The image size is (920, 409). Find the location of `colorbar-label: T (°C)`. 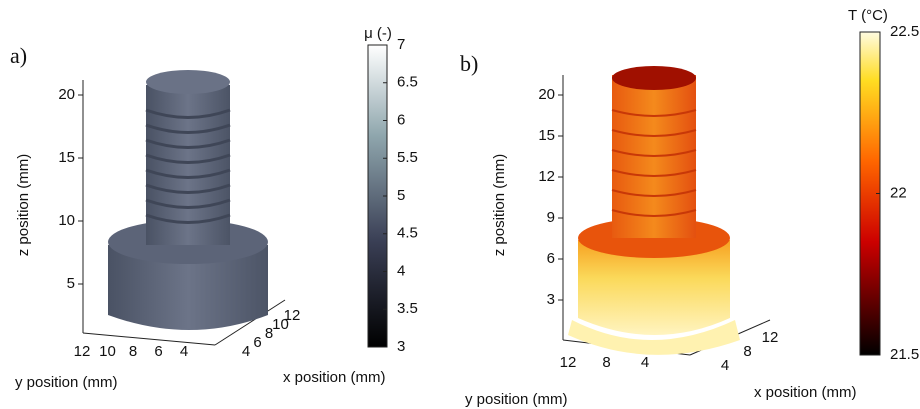

colorbar-label: T (°C) is located at coordinates (868, 15).